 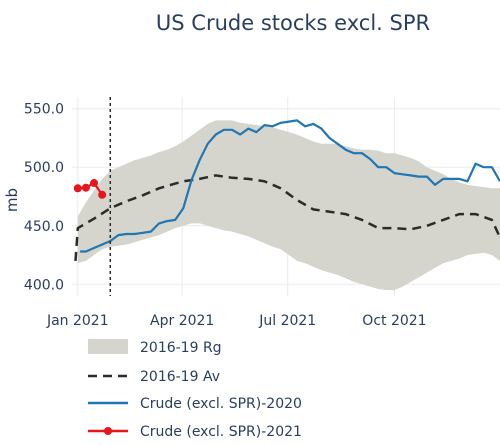 I want to click on legend-item-average: 2016-19 Av, so click(x=154, y=377).